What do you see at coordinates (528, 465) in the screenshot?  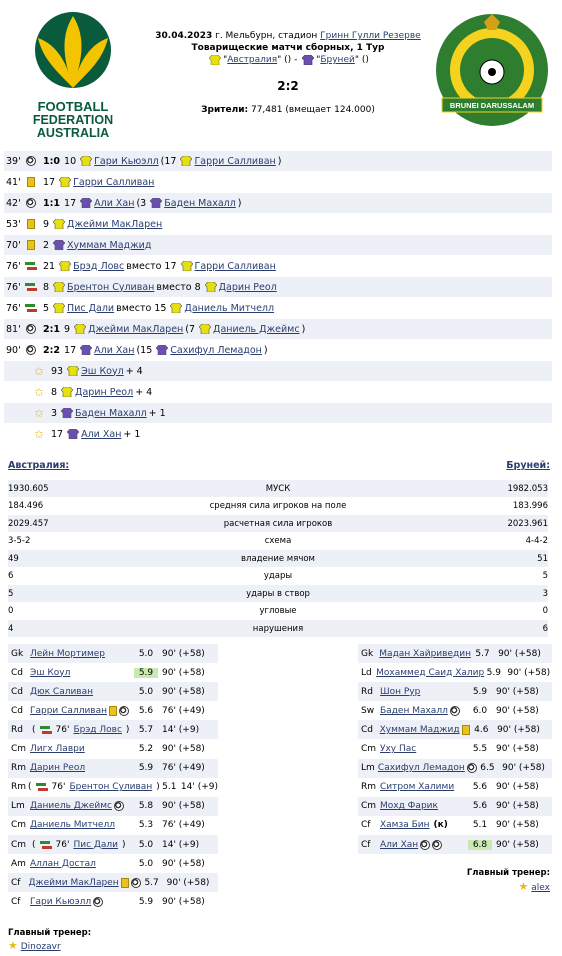 I see `away-team-heading: Бруней:` at bounding box center [528, 465].